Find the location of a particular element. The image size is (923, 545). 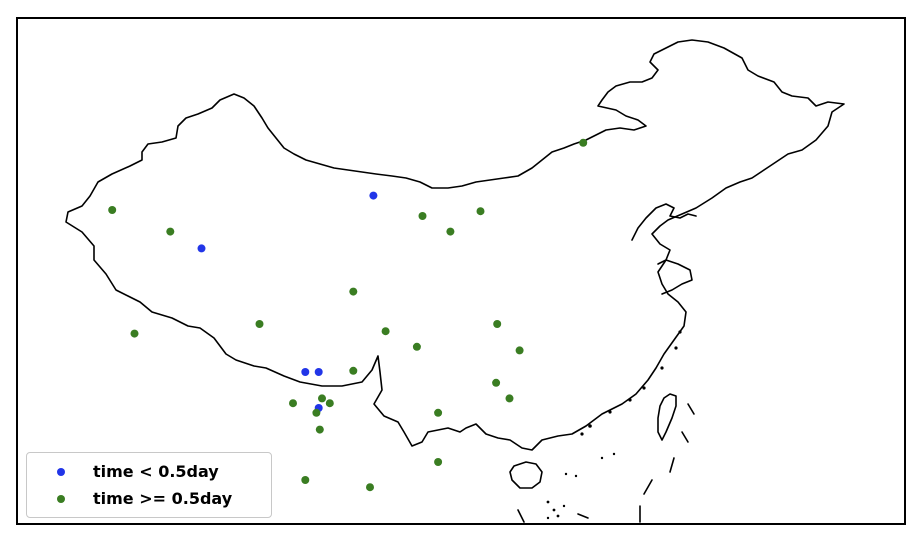

legend: time < 0.5day time >= 0.5day is located at coordinates (149, 485).